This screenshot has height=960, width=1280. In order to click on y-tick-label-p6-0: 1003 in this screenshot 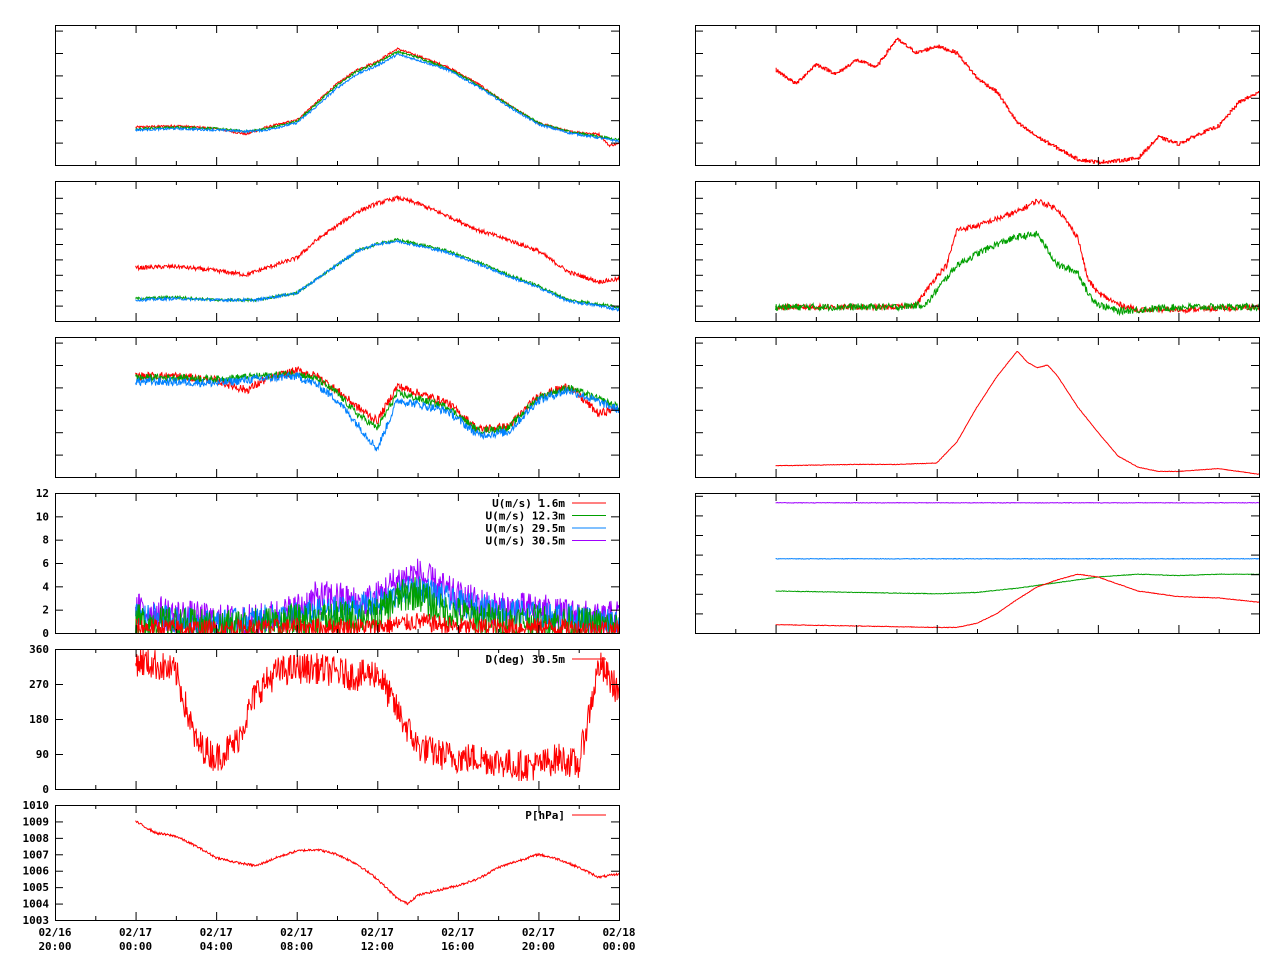, I will do `click(36, 920)`.